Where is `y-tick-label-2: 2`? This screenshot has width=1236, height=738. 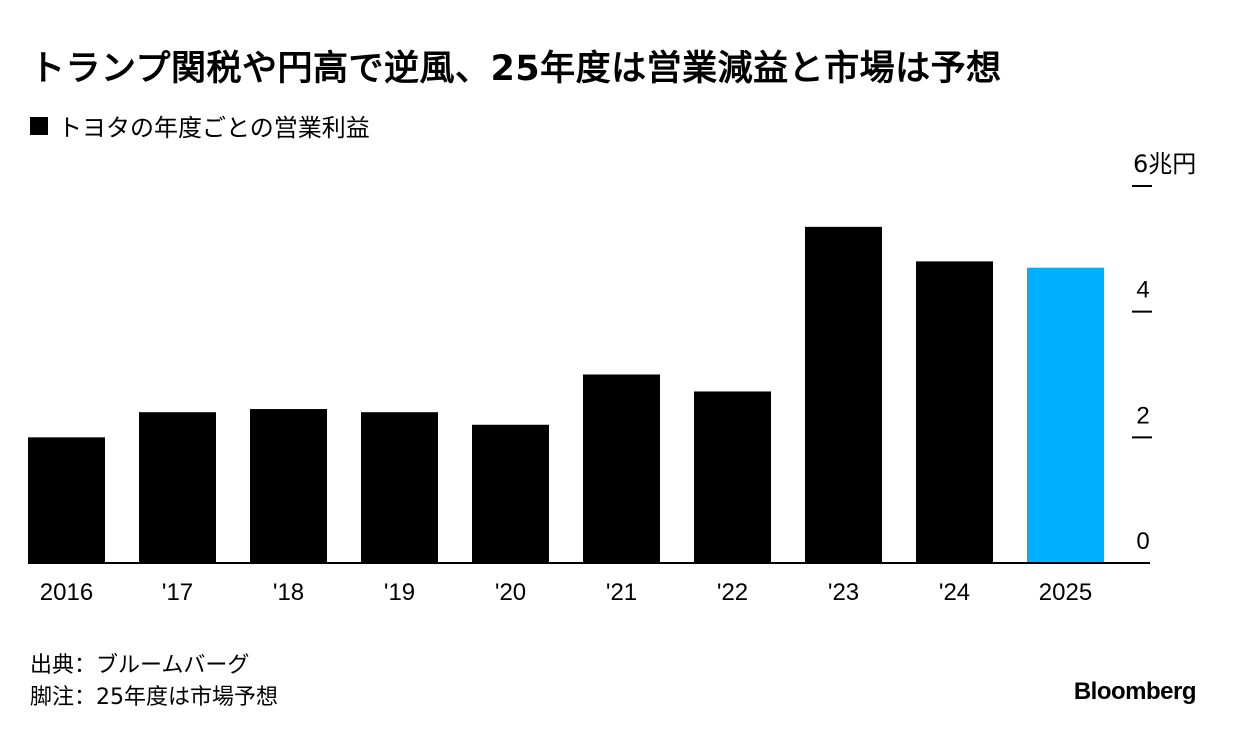
y-tick-label-2: 2 is located at coordinates (1142, 415).